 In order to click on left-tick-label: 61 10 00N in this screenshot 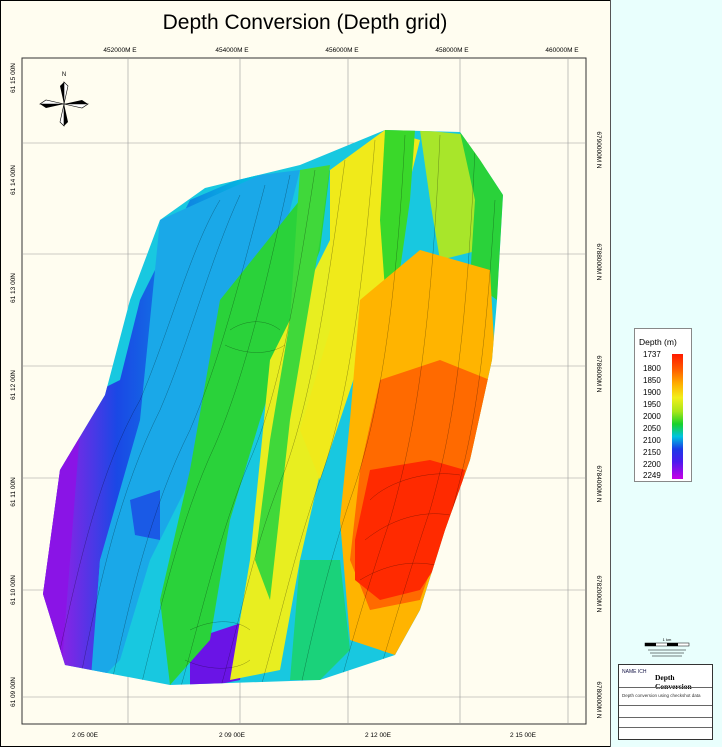, I will do `click(13, 590)`.